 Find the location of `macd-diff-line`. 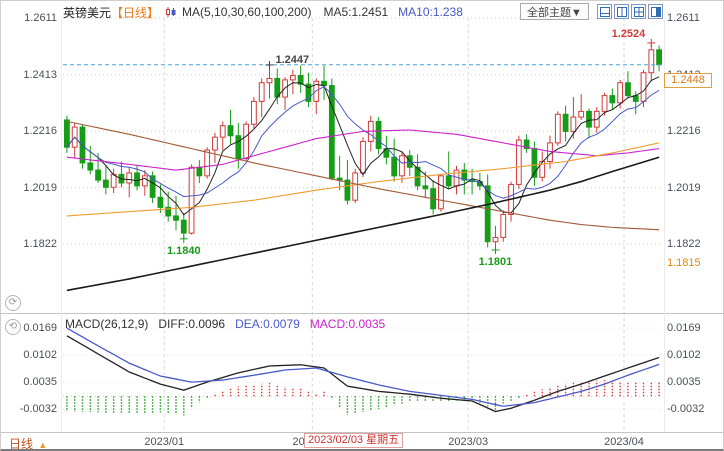

macd-diff-line is located at coordinates (363, 374).